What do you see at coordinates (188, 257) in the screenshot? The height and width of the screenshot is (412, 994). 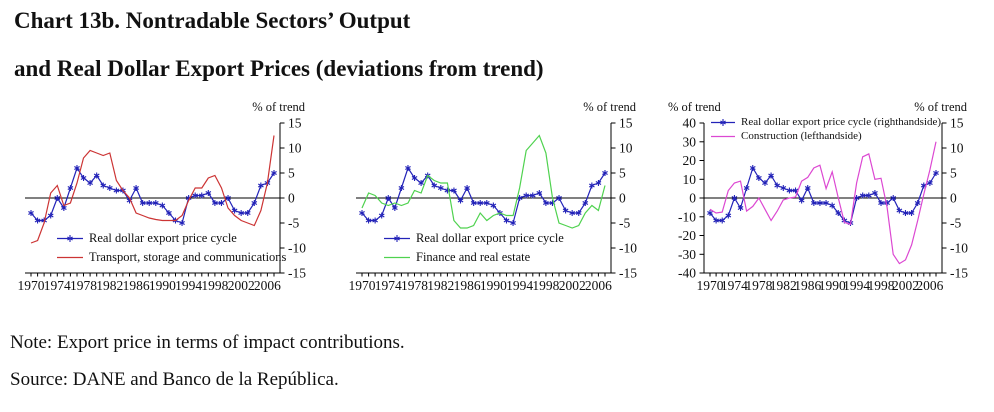 I see `legend-label: Transport, storage and communications` at bounding box center [188, 257].